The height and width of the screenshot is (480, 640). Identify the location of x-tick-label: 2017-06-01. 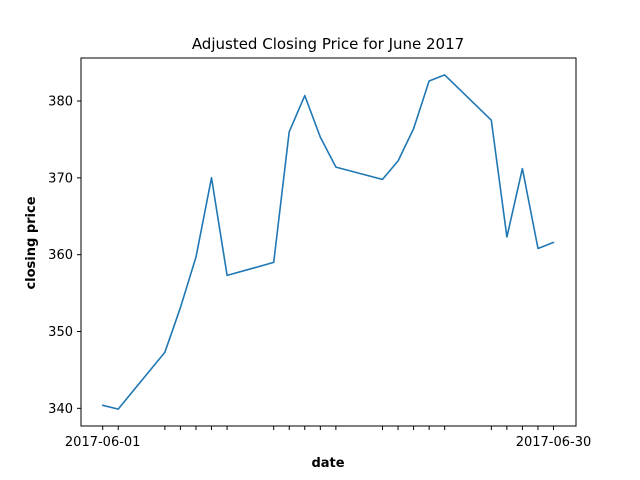
(103, 442).